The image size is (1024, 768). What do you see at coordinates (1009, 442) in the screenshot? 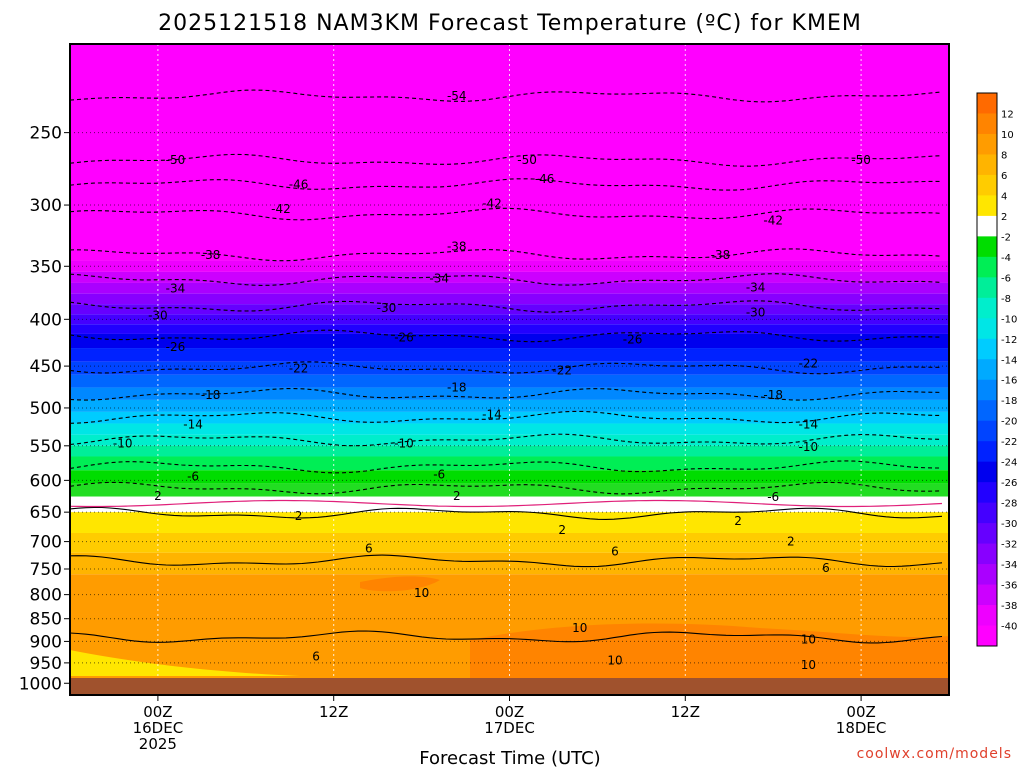
I see `colorbar-label: -22` at bounding box center [1009, 442].